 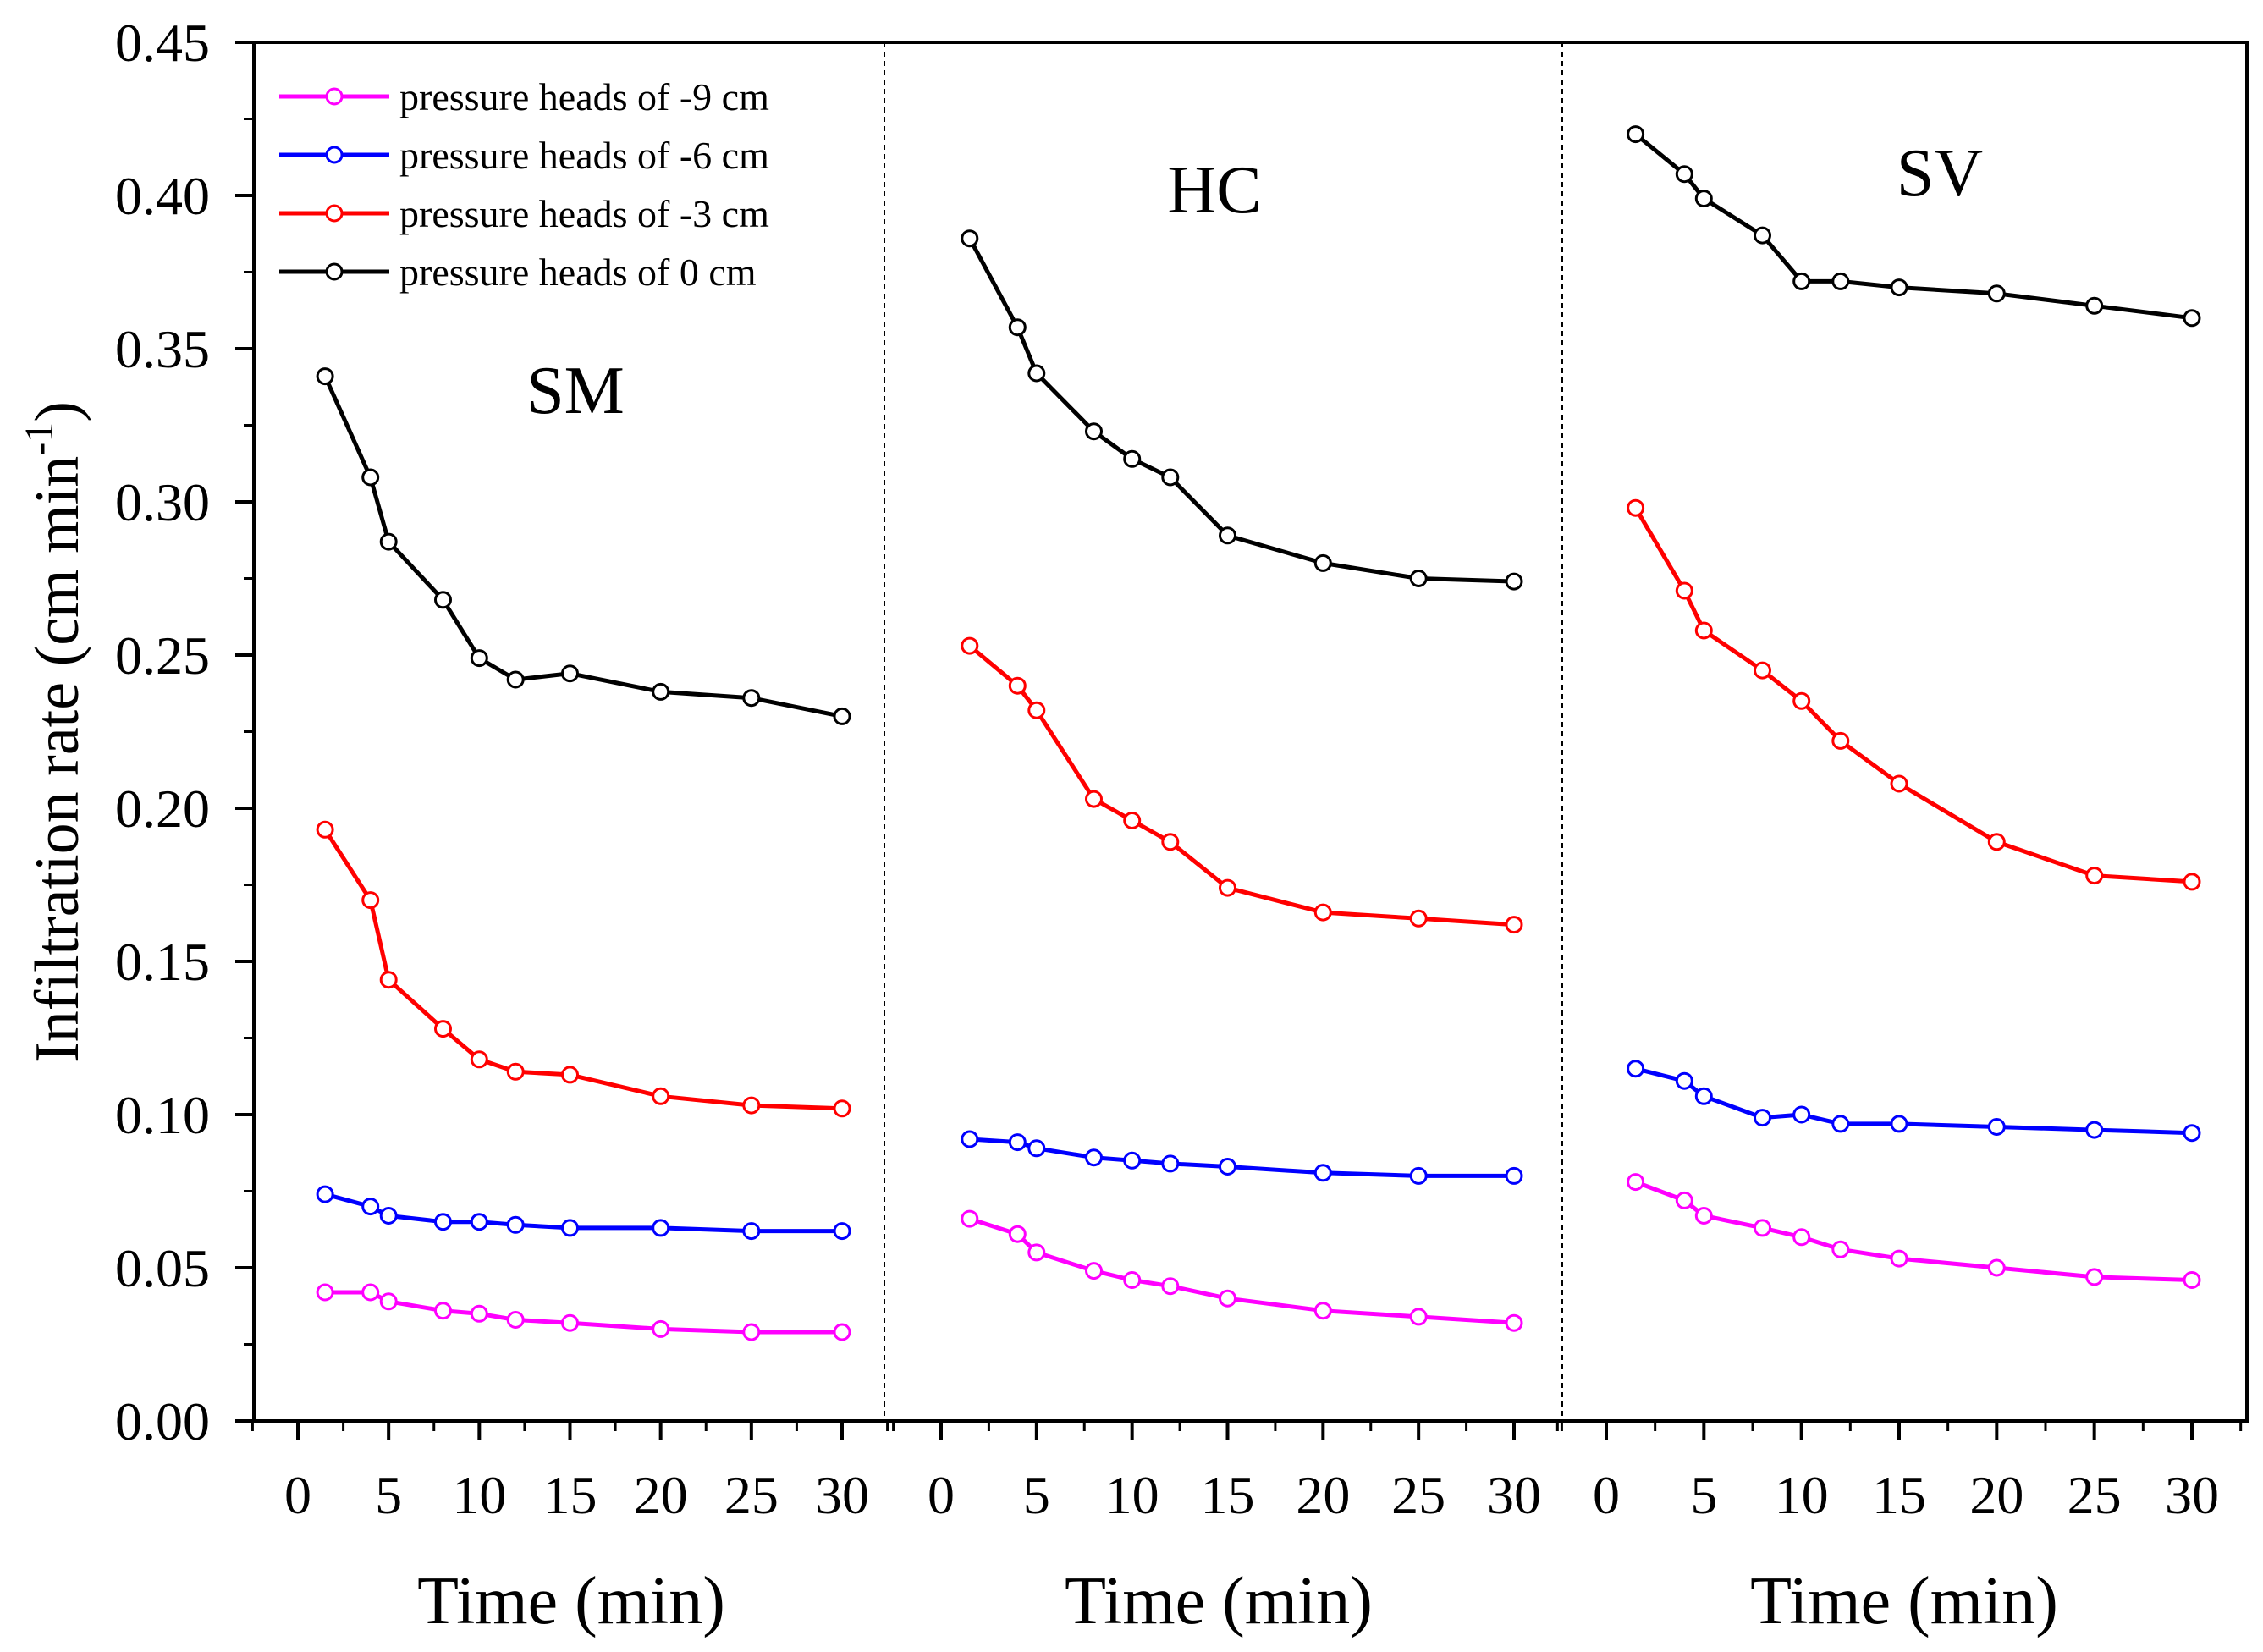 What do you see at coordinates (162, 1268) in the screenshot?
I see `y-tick-label: 0.05` at bounding box center [162, 1268].